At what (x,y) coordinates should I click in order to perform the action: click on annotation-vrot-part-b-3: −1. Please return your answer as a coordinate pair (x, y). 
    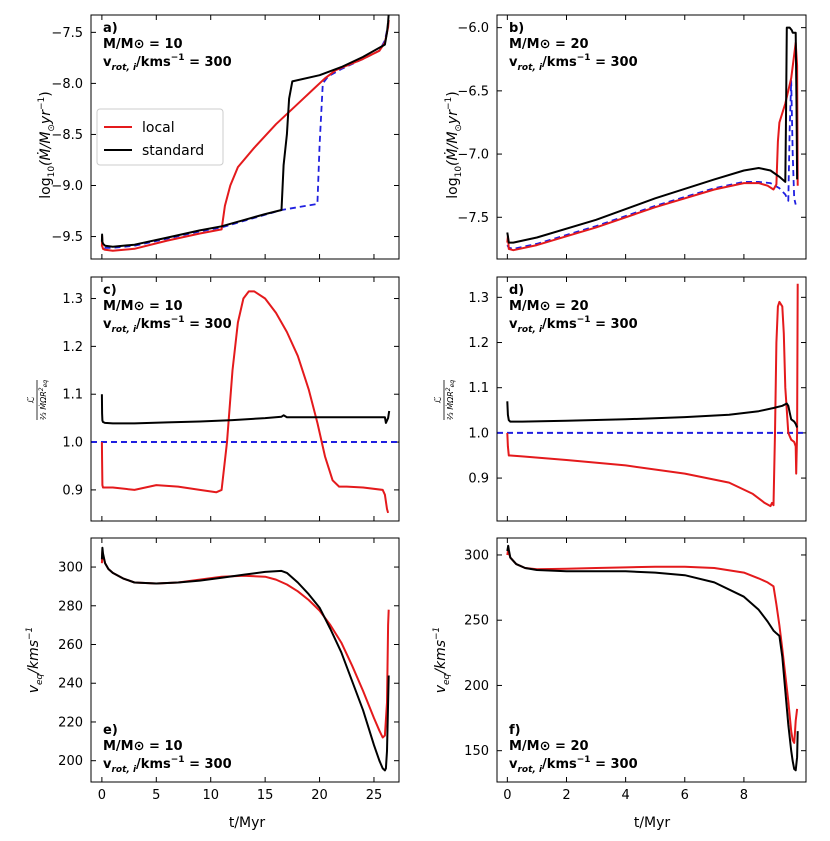
    Looking at the image, I should click on (584, 58).